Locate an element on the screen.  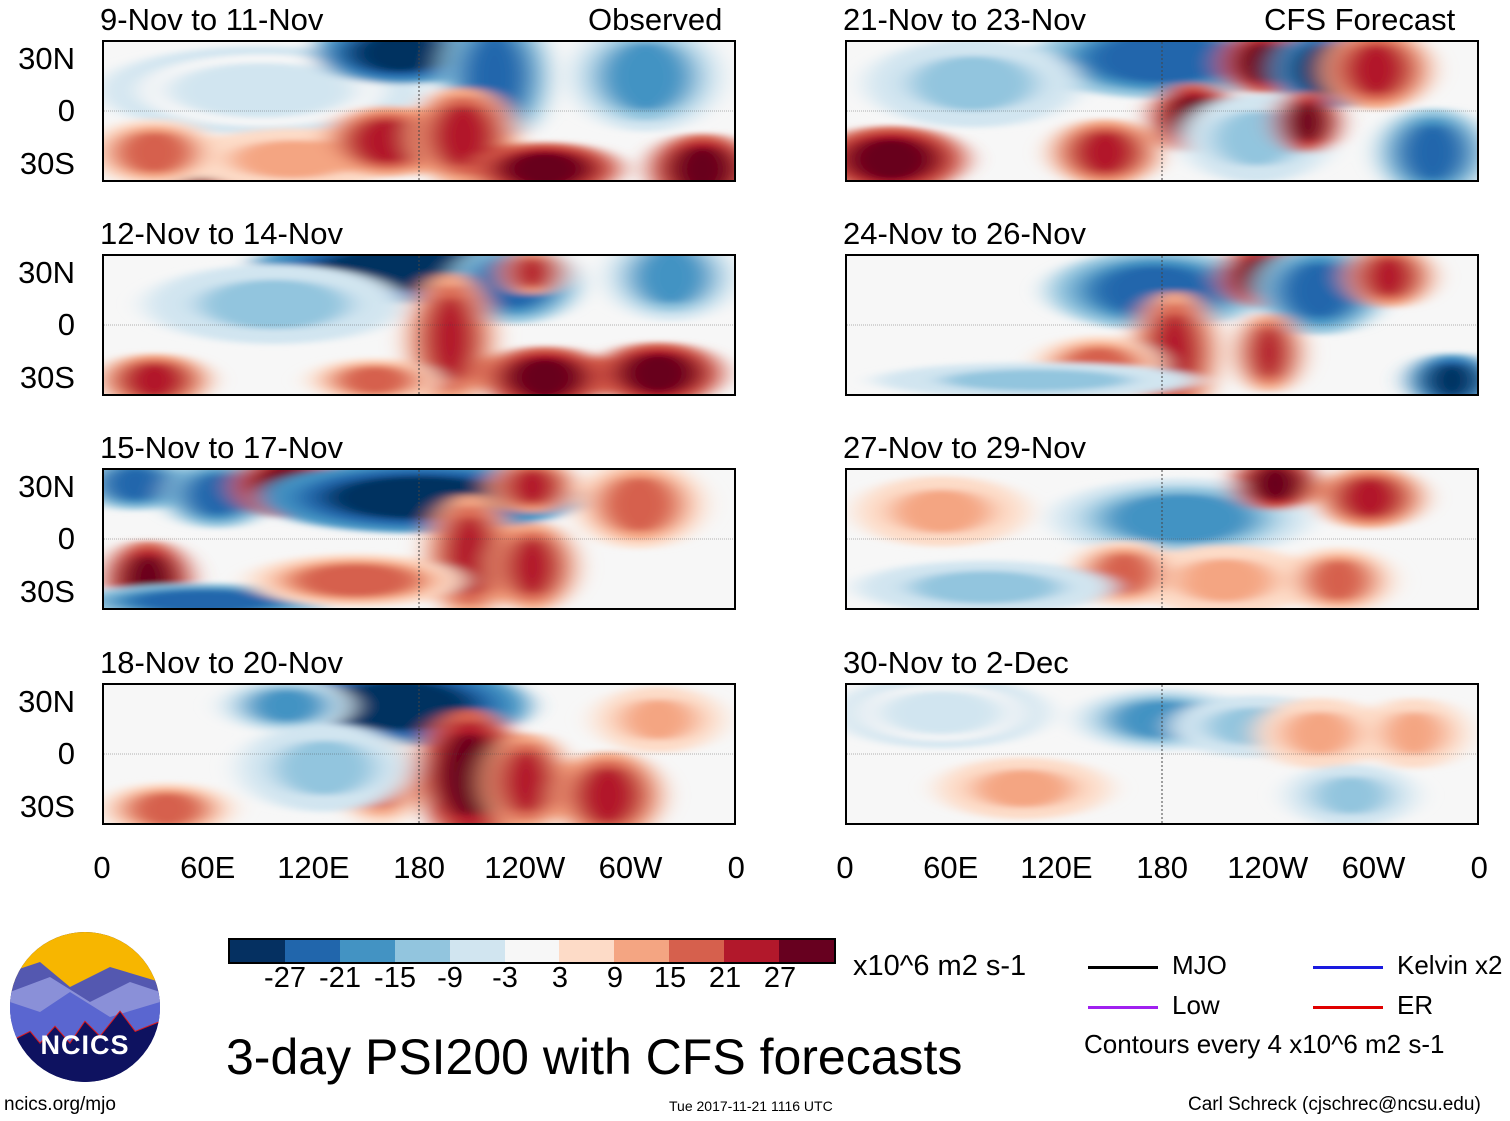
panel-title: 24-Nov to 26-Nov is located at coordinates (964, 233).